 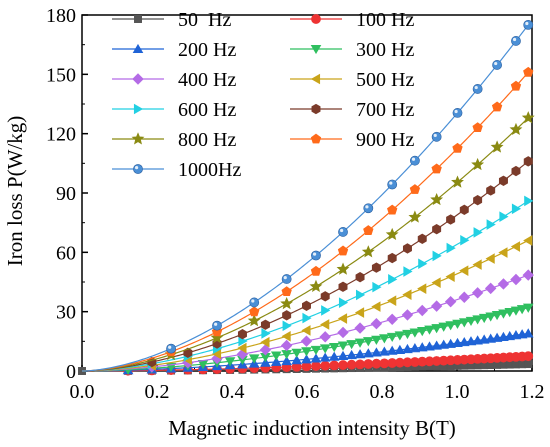 I want to click on legend-label: 400 Hz, so click(x=207, y=80).